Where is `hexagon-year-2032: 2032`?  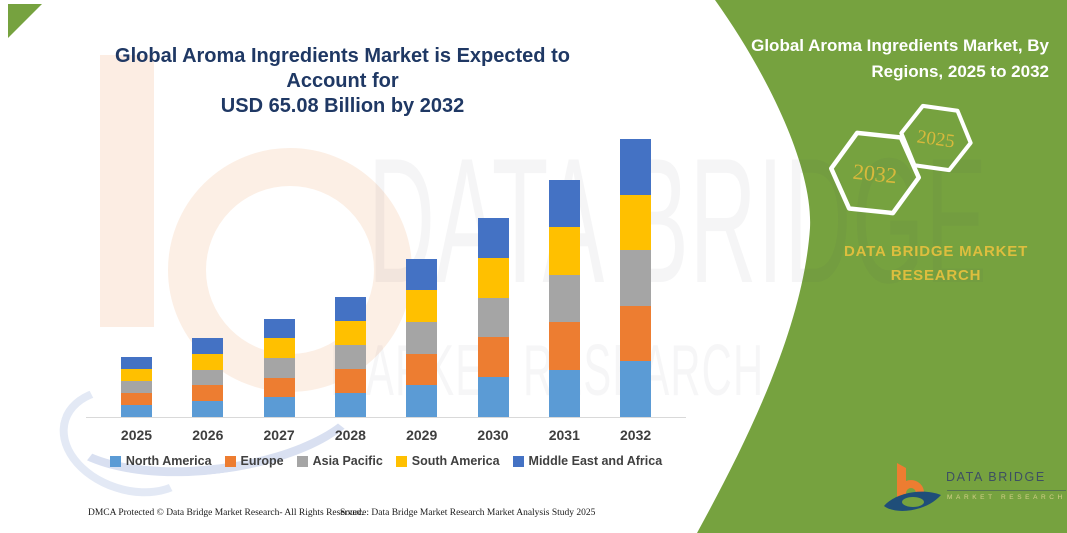 hexagon-year-2032: 2032 is located at coordinates (875, 173).